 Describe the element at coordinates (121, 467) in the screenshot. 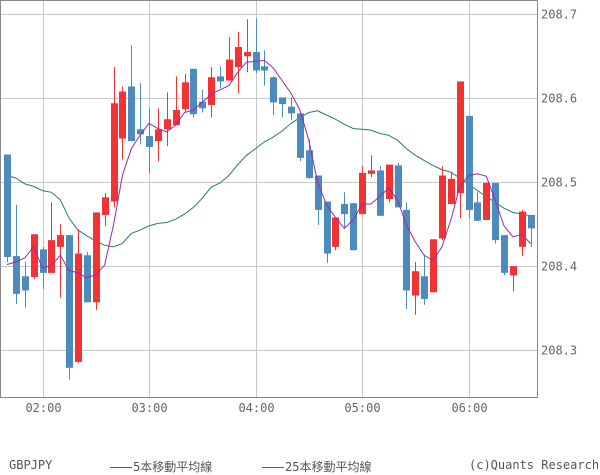

I see `ma5-swatch` at that location.